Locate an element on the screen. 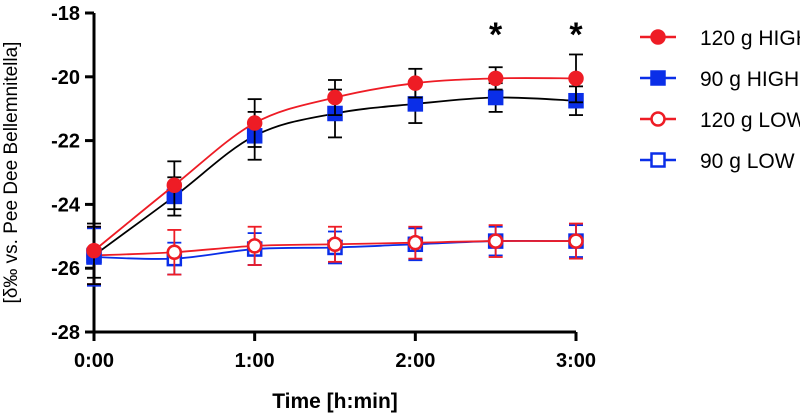  legend-item: 90 g HIGH is located at coordinates (719, 79).